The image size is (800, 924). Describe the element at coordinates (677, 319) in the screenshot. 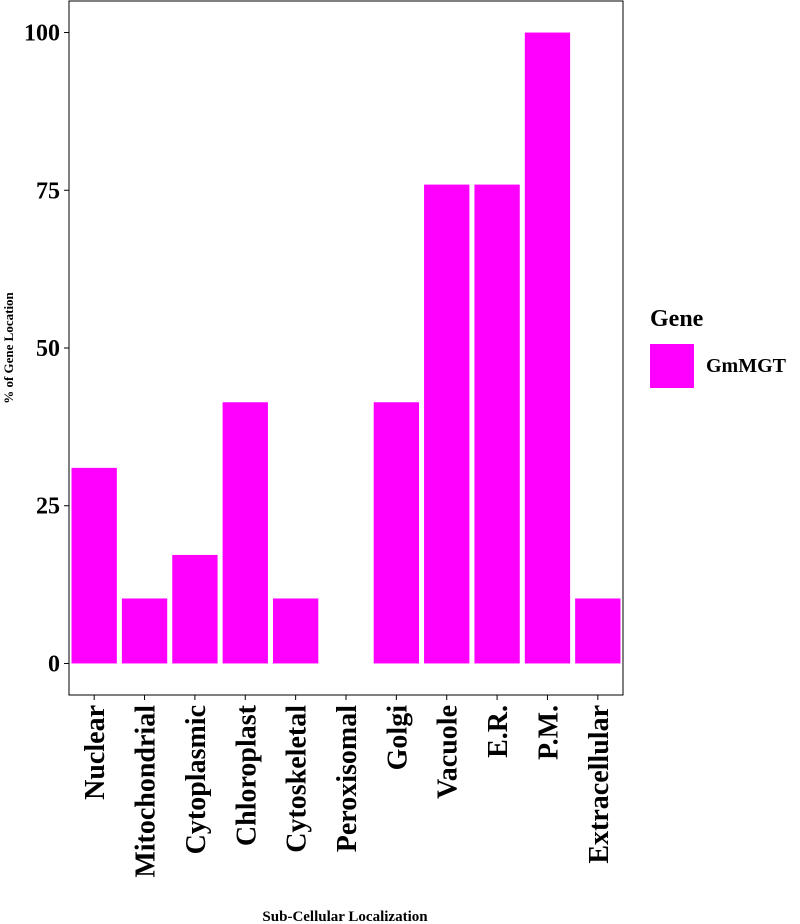

I see `legend-title: Gene` at that location.